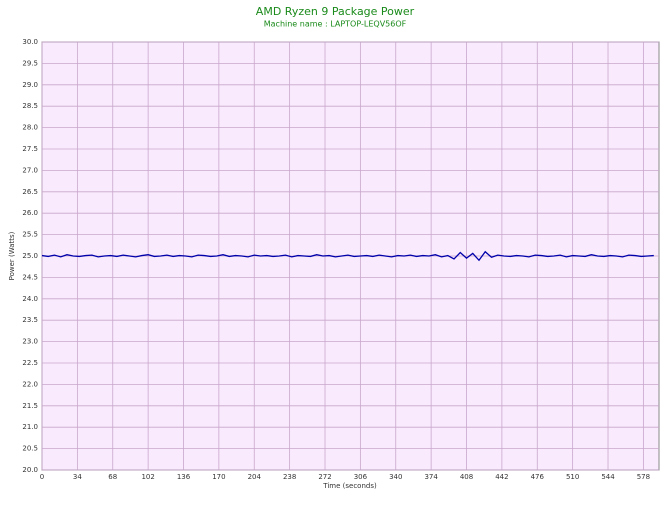 This screenshot has height=506, width=670. I want to click on y-tick-label: 29.5, so click(30, 63).